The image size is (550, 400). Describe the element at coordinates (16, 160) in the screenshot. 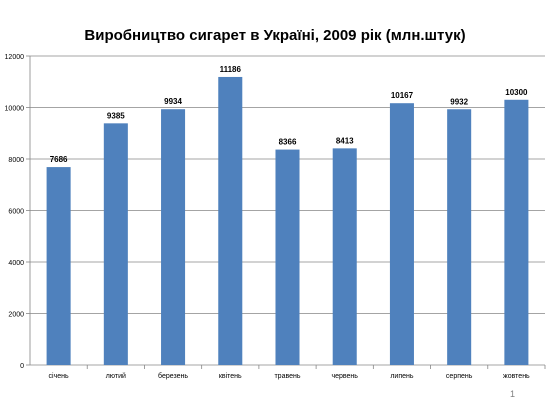

I see `y-tick-label: 8000` at that location.